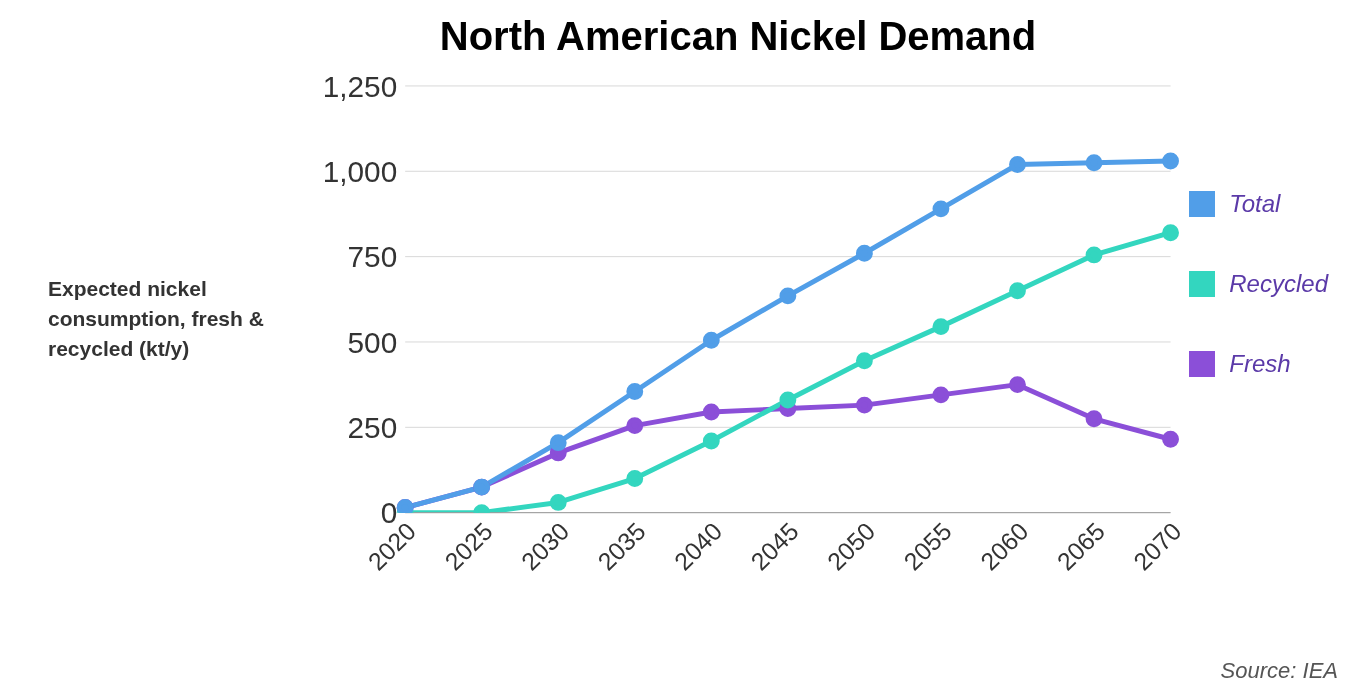  I want to click on y-axis-title: Expected nickel consumption, fresh & recycled (kt/y), so click(156, 319).